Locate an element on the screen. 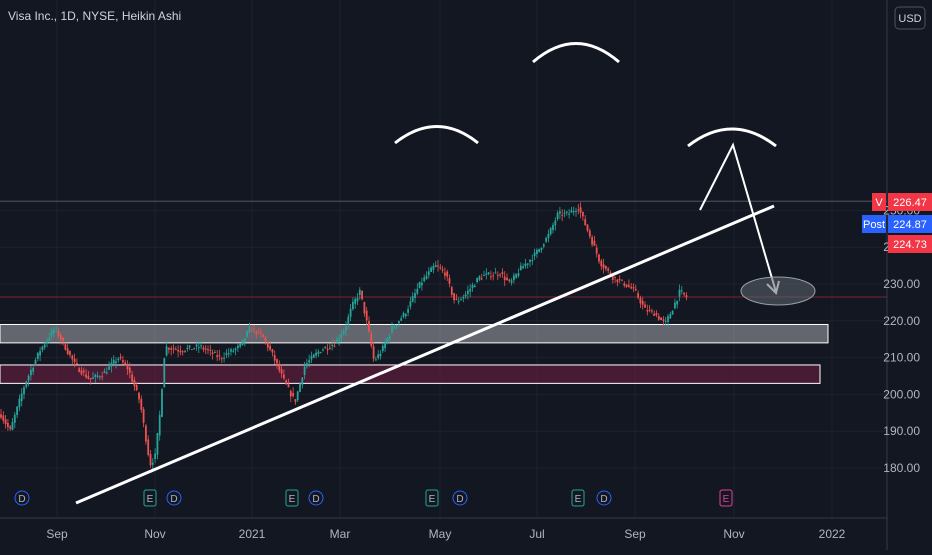  event-marker-label: D is located at coordinates (315, 499).